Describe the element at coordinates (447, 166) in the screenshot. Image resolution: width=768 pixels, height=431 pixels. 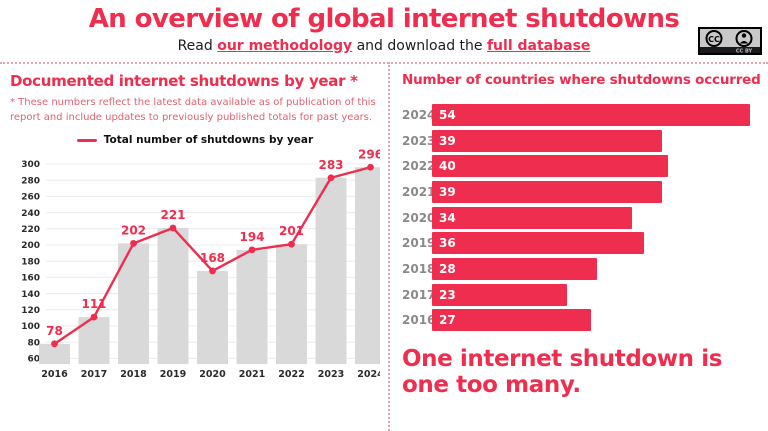
I see `country-bar-value: 40` at that location.